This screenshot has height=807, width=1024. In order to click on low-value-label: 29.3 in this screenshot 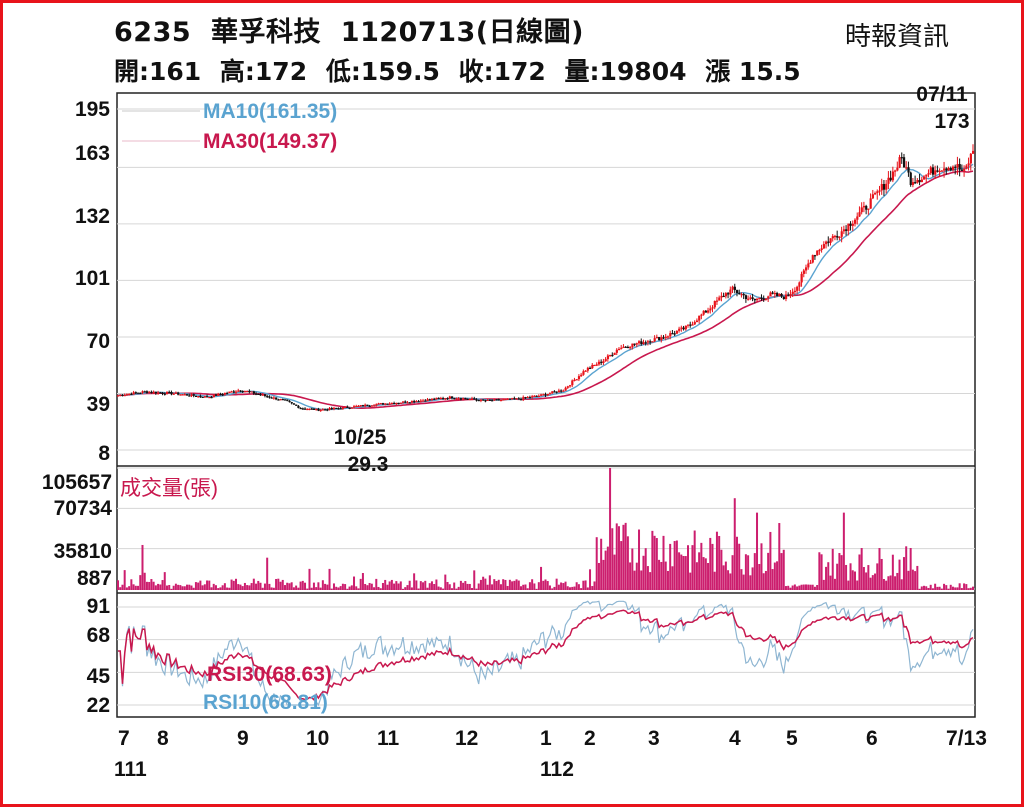, I will do `click(368, 464)`.